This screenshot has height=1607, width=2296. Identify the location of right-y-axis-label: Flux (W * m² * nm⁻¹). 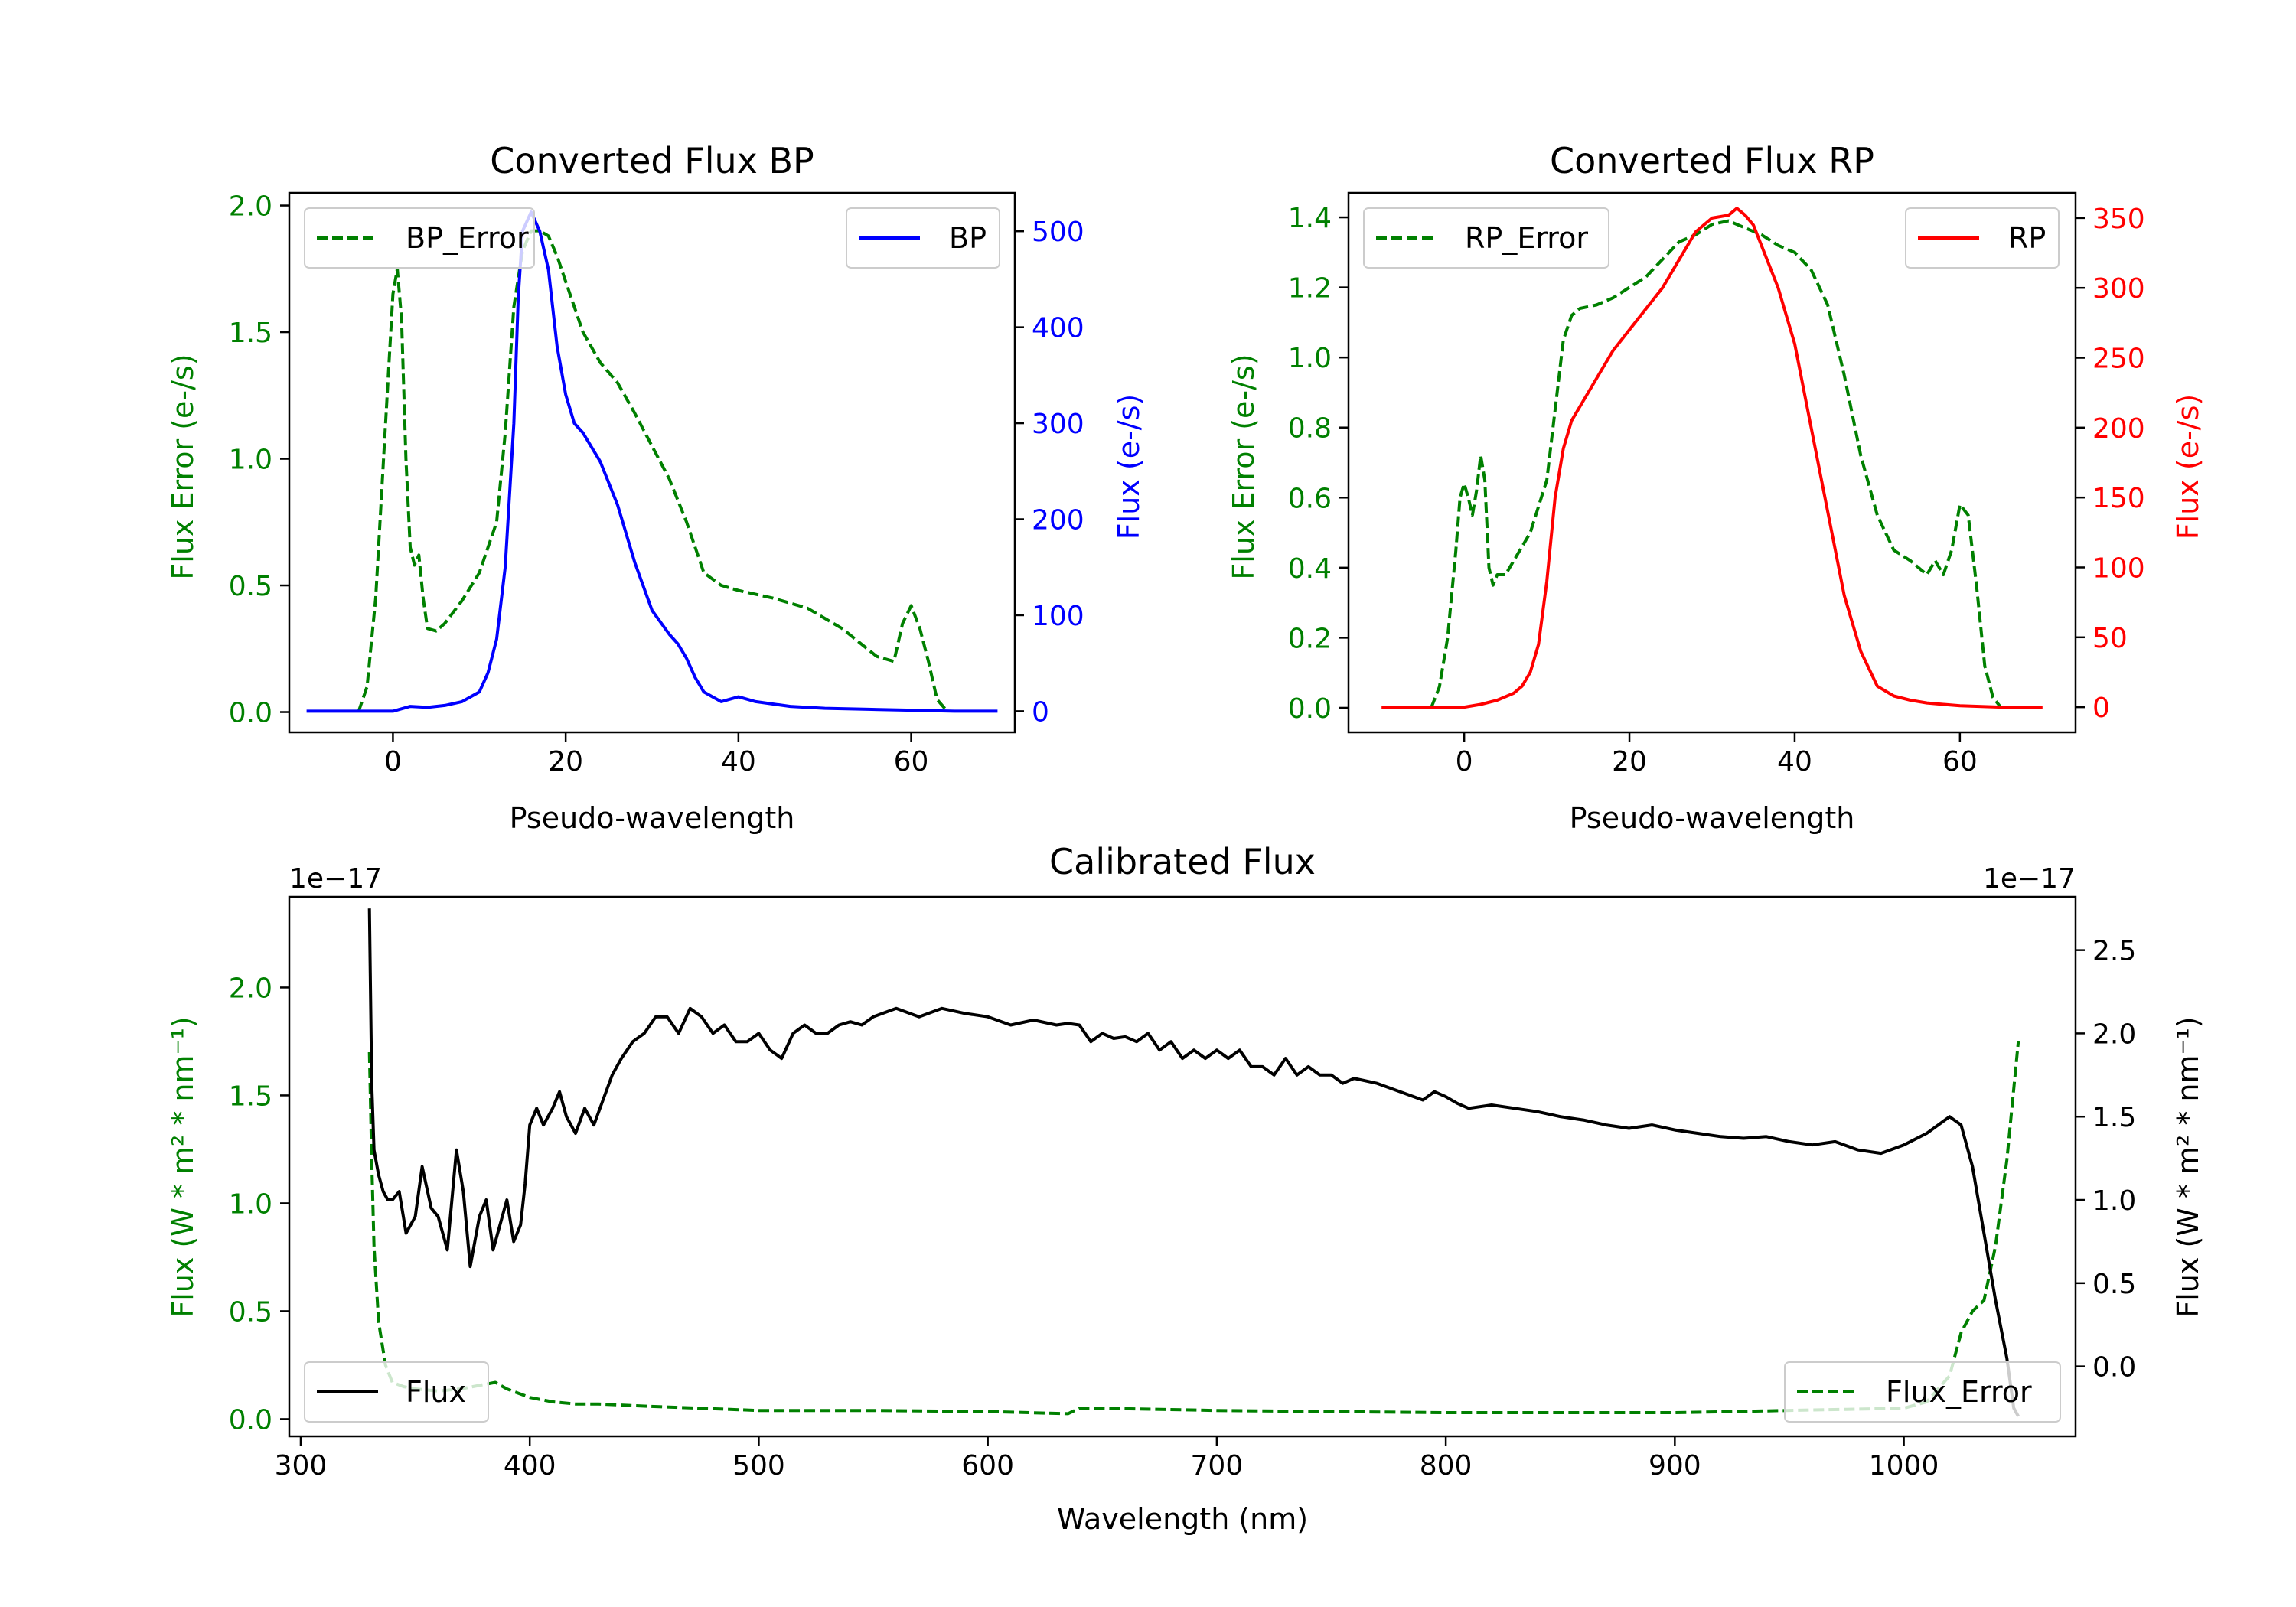
(2188, 1166).